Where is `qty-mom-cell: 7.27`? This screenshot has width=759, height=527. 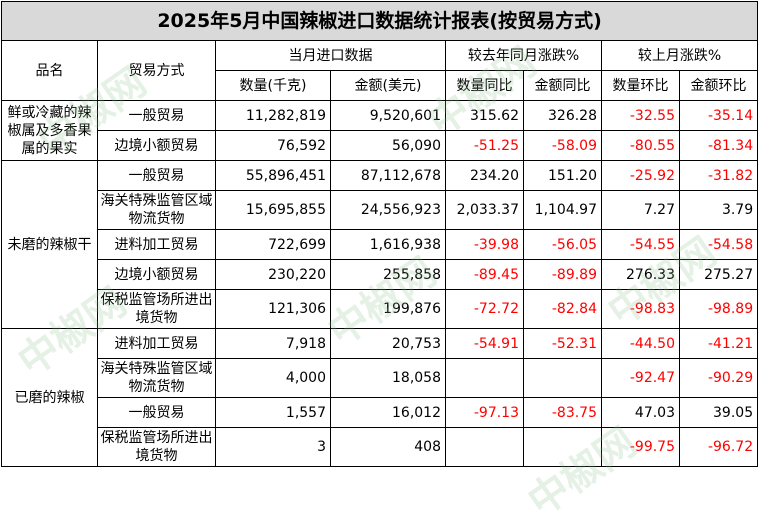
qty-mom-cell: 7.27 is located at coordinates (640, 210).